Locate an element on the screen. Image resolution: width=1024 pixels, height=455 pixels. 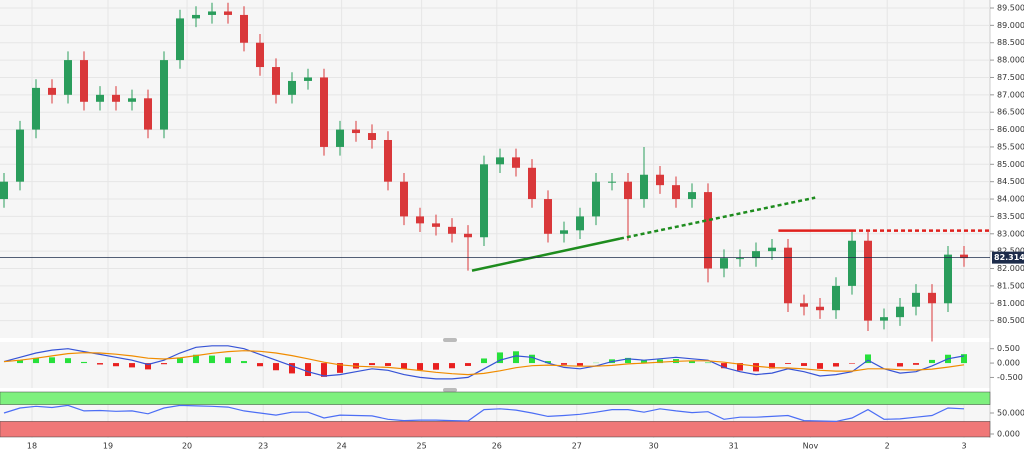
y-tick-label: 0.000 is located at coordinates (1008, 363).